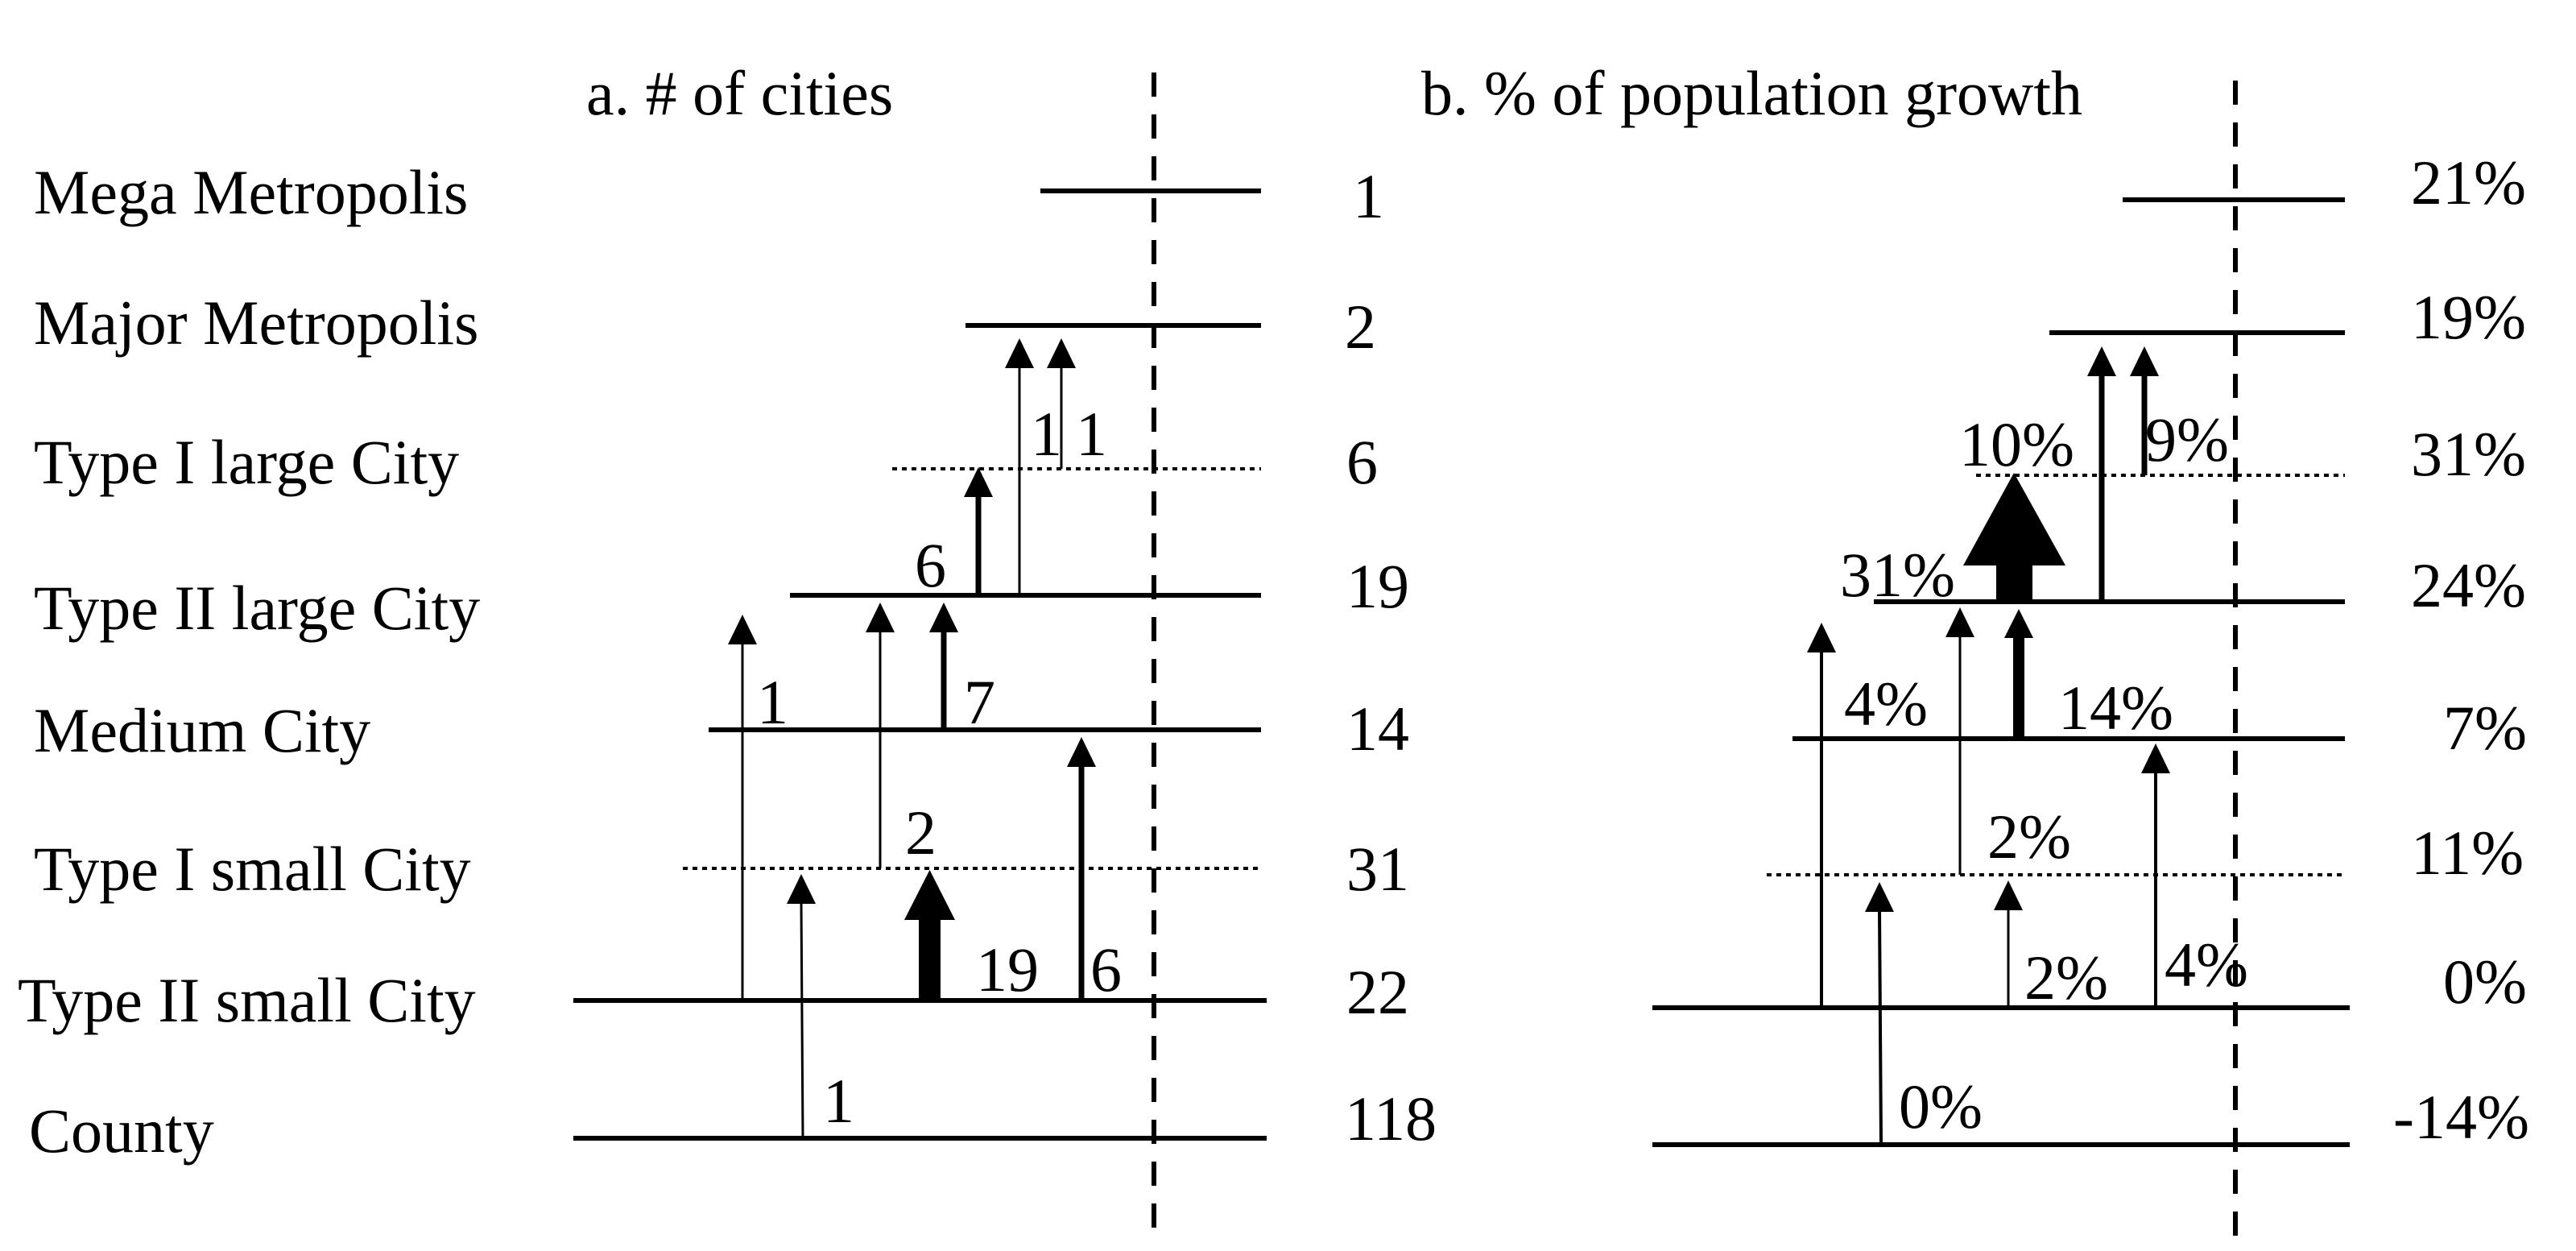  What do you see at coordinates (1008, 969) in the screenshot?
I see `arrow-label: 19` at bounding box center [1008, 969].